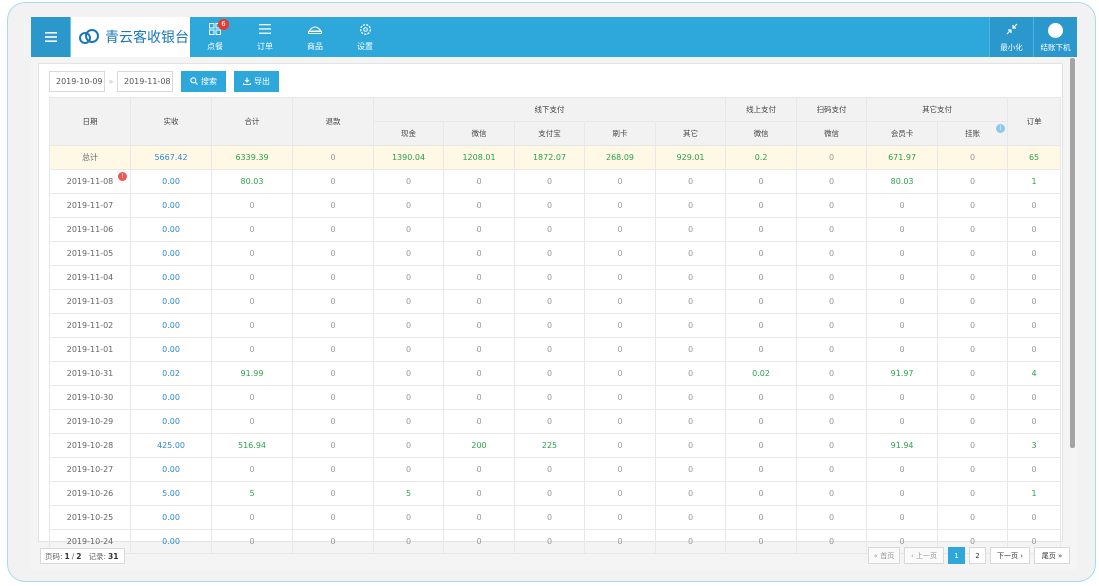  Describe the element at coordinates (51, 37) in the screenshot. I see `menu-toggle-button` at that location.